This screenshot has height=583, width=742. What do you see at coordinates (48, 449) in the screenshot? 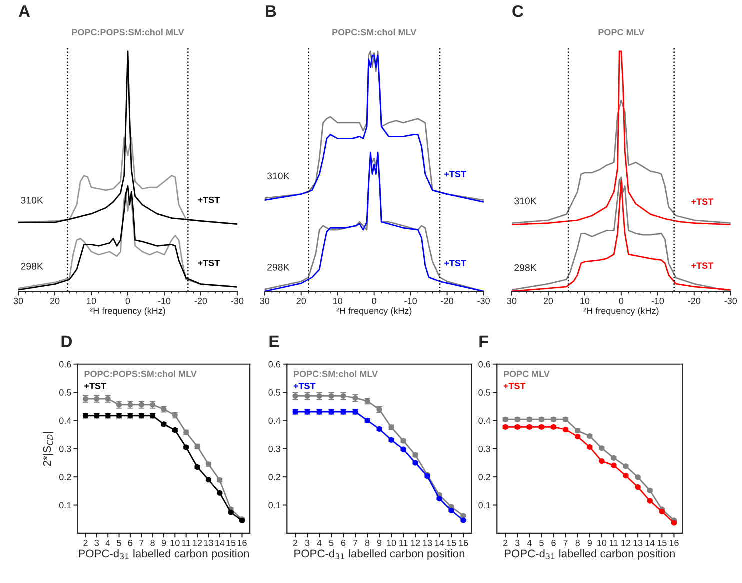
I see `y-axis-title: 2*|S$_{CD}$|` at bounding box center [48, 449].